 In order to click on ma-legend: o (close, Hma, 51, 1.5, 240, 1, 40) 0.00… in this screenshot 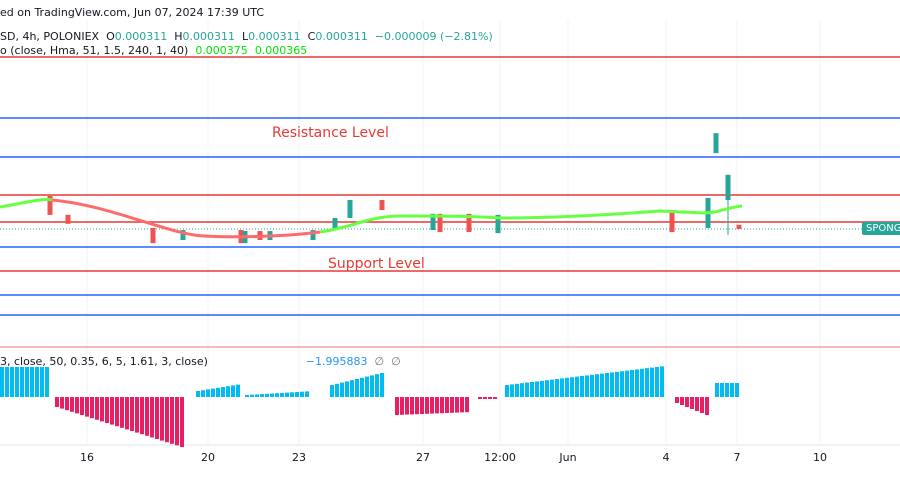, I will do `click(153, 50)`.